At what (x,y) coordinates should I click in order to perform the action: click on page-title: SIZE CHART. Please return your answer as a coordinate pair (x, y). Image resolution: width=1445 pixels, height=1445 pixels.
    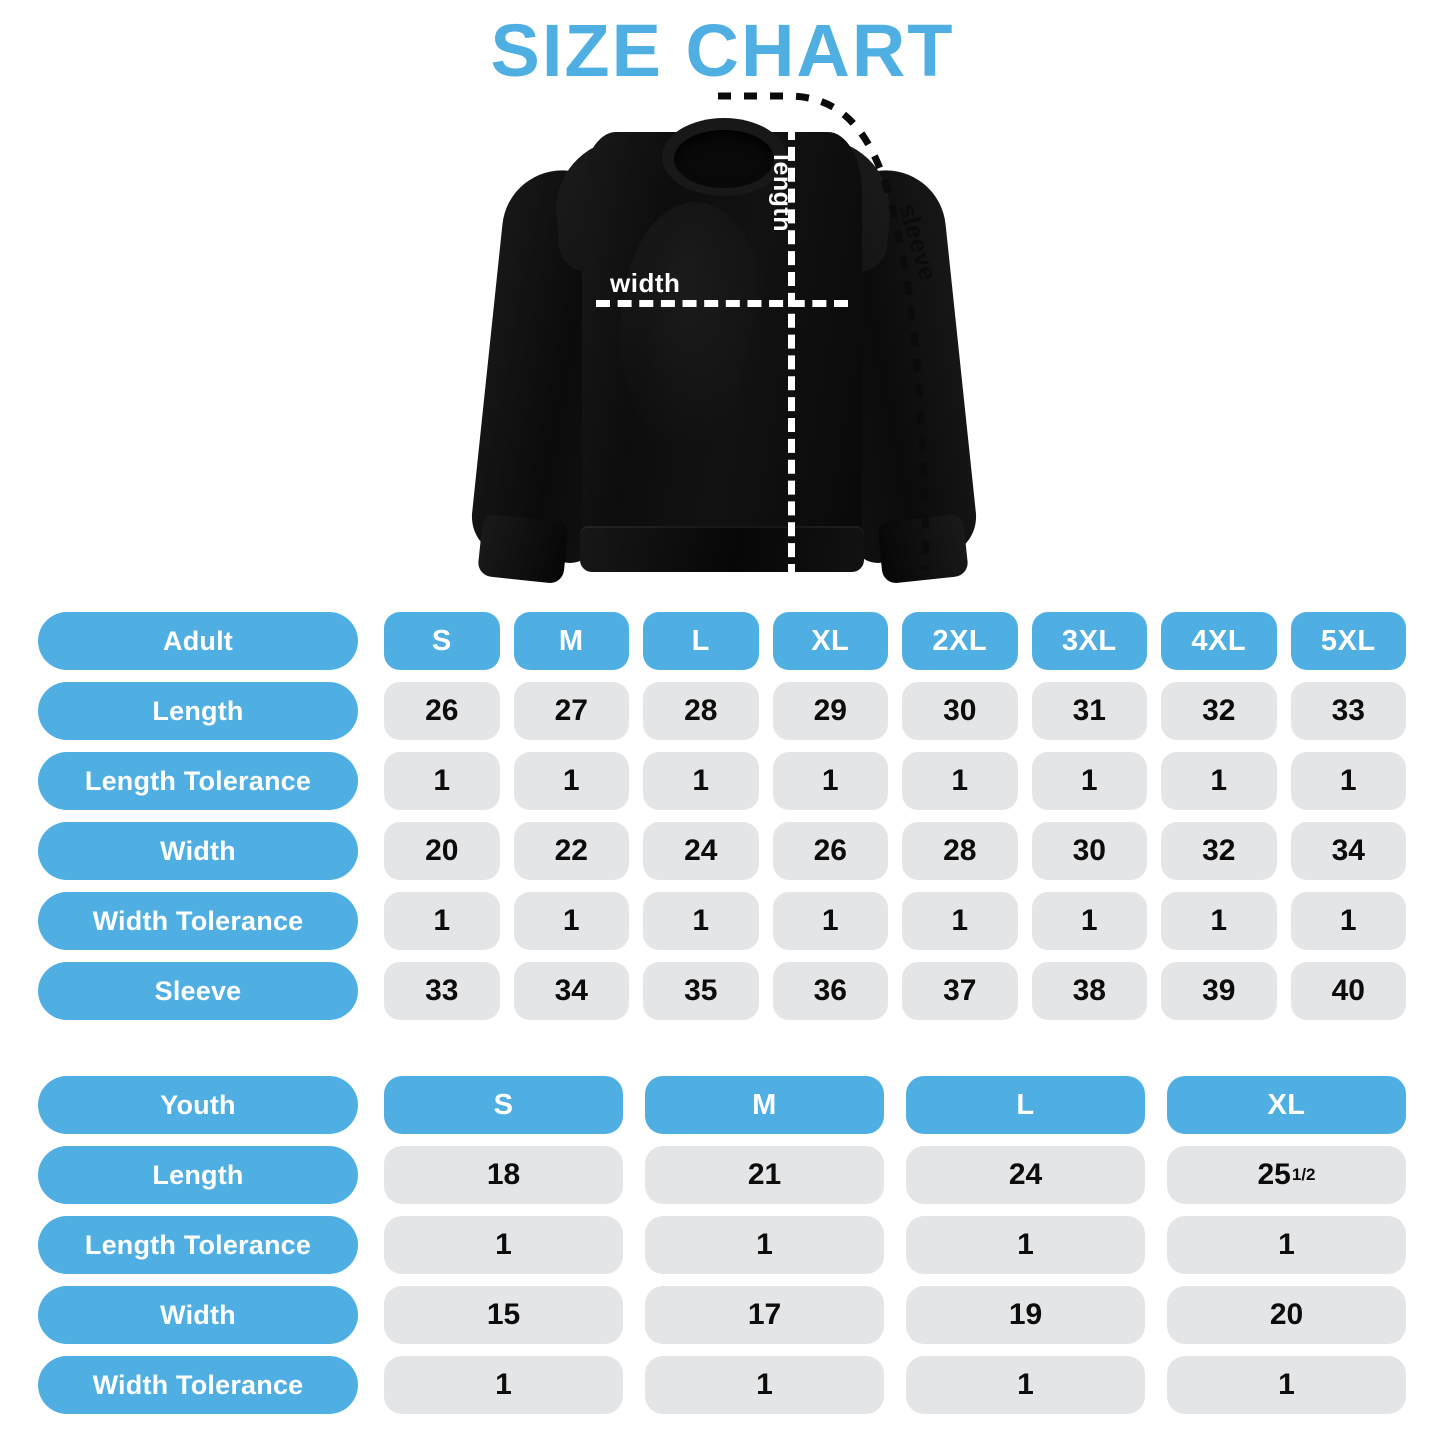
    Looking at the image, I should click on (722, 50).